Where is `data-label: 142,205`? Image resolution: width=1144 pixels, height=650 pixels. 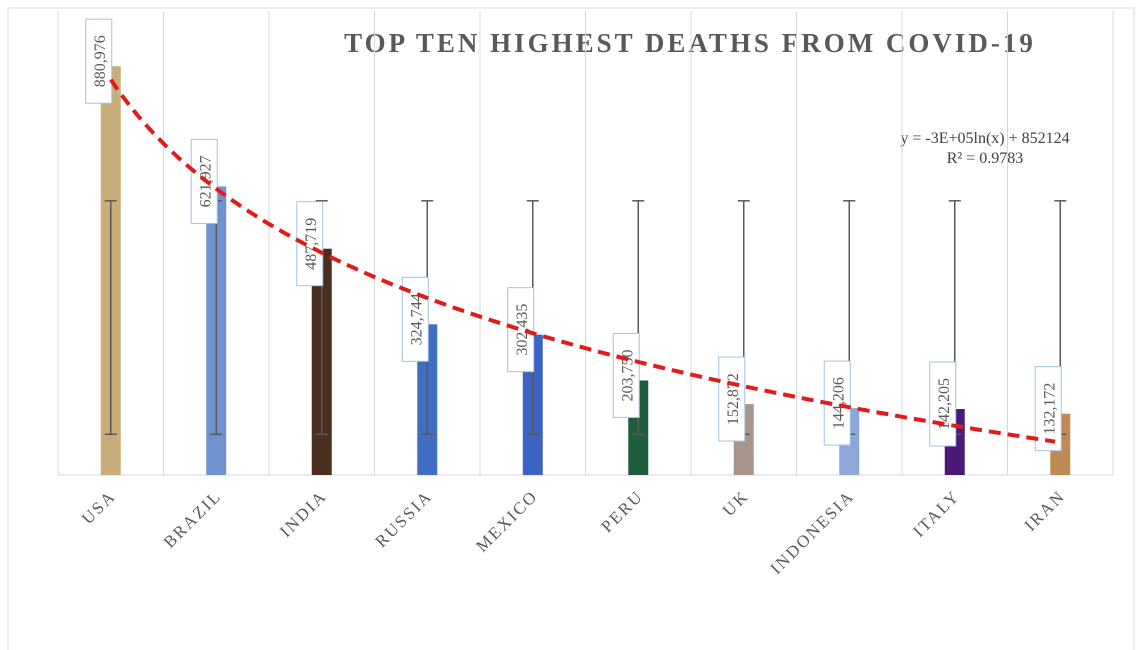
data-label: 142,205 is located at coordinates (943, 404).